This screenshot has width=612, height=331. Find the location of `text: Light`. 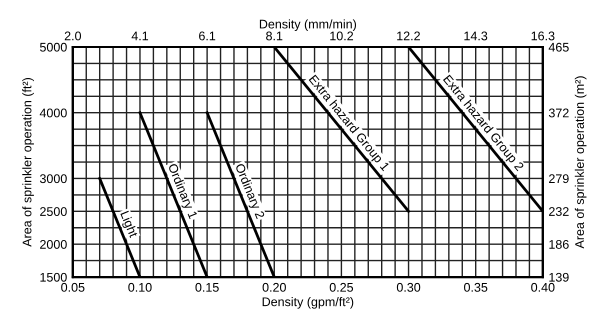

text: Light is located at coordinates (128, 225).